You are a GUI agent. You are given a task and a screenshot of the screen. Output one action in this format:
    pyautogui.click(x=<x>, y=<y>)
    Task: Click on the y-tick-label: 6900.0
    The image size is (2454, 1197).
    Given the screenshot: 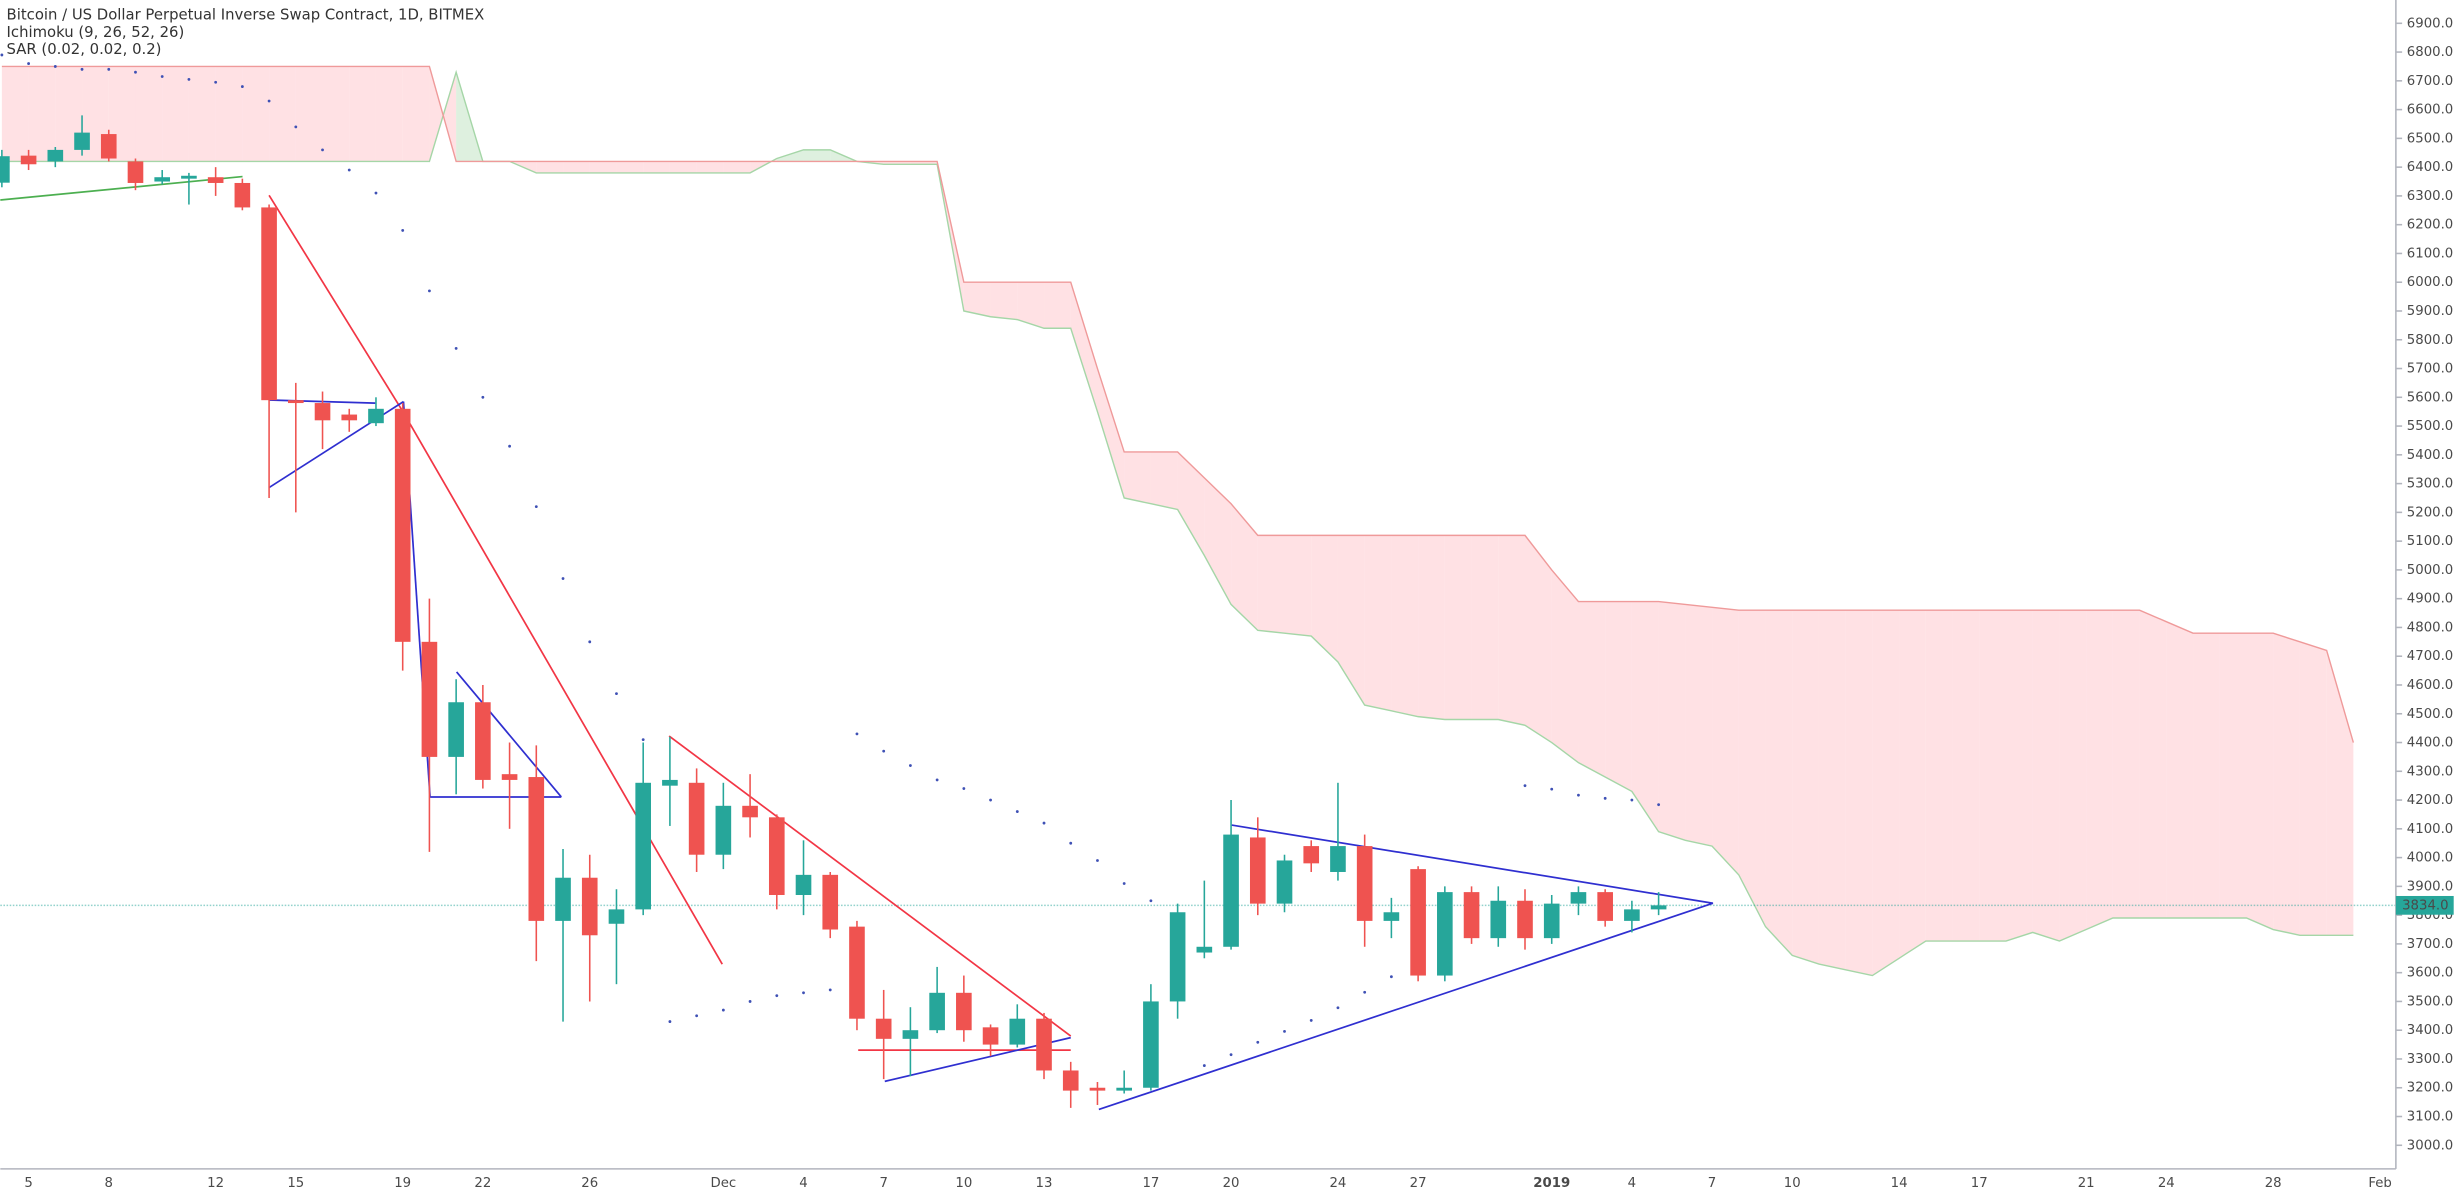 What is the action you would take?
    pyautogui.click(x=2430, y=23)
    